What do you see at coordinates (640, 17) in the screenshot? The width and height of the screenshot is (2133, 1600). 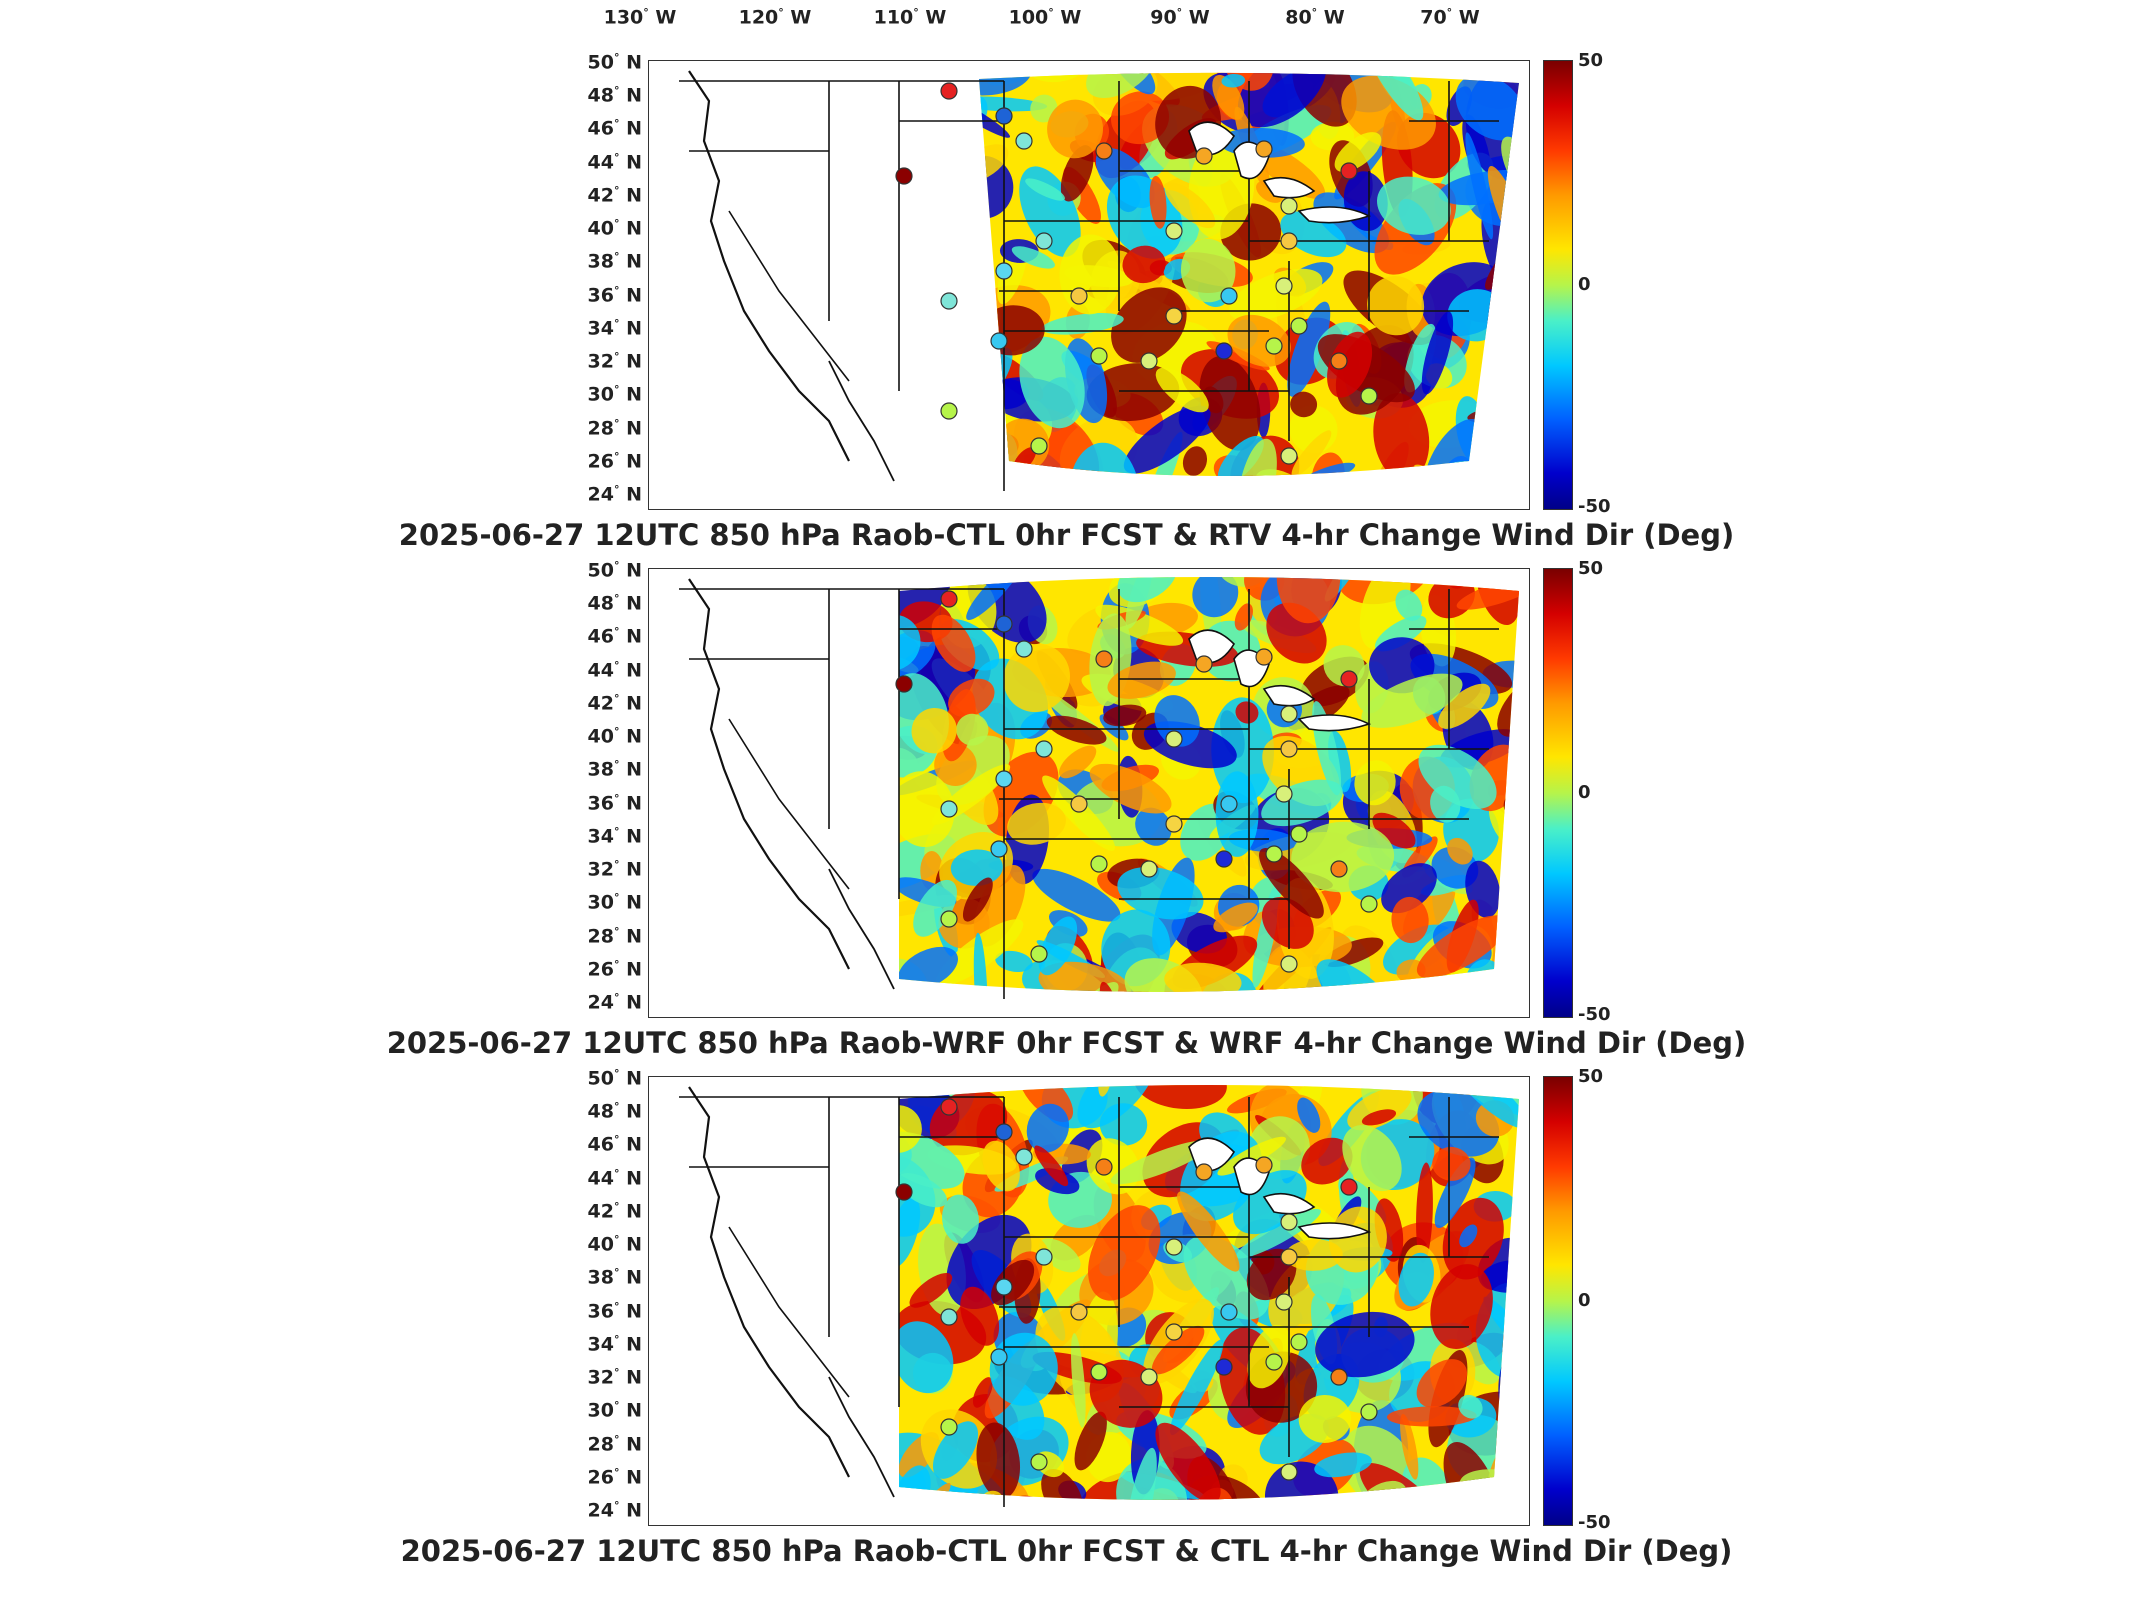 I see `lon-label-130w: 130° W` at bounding box center [640, 17].